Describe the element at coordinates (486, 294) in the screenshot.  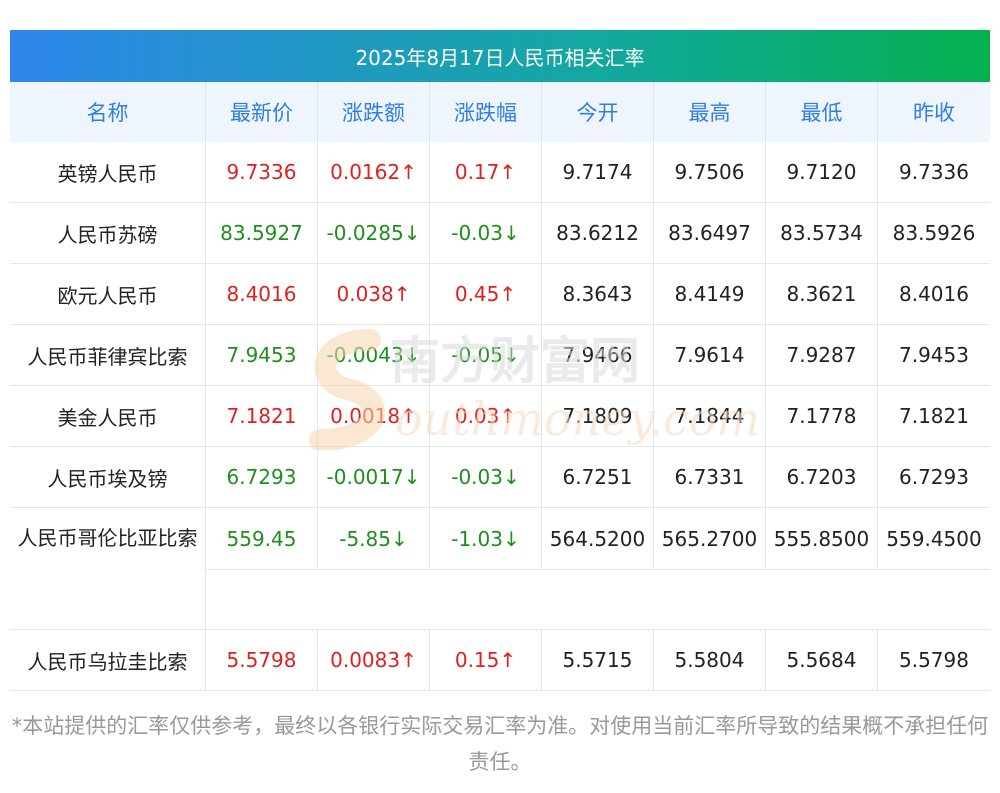
I see `change-pct: 0.45↑` at that location.